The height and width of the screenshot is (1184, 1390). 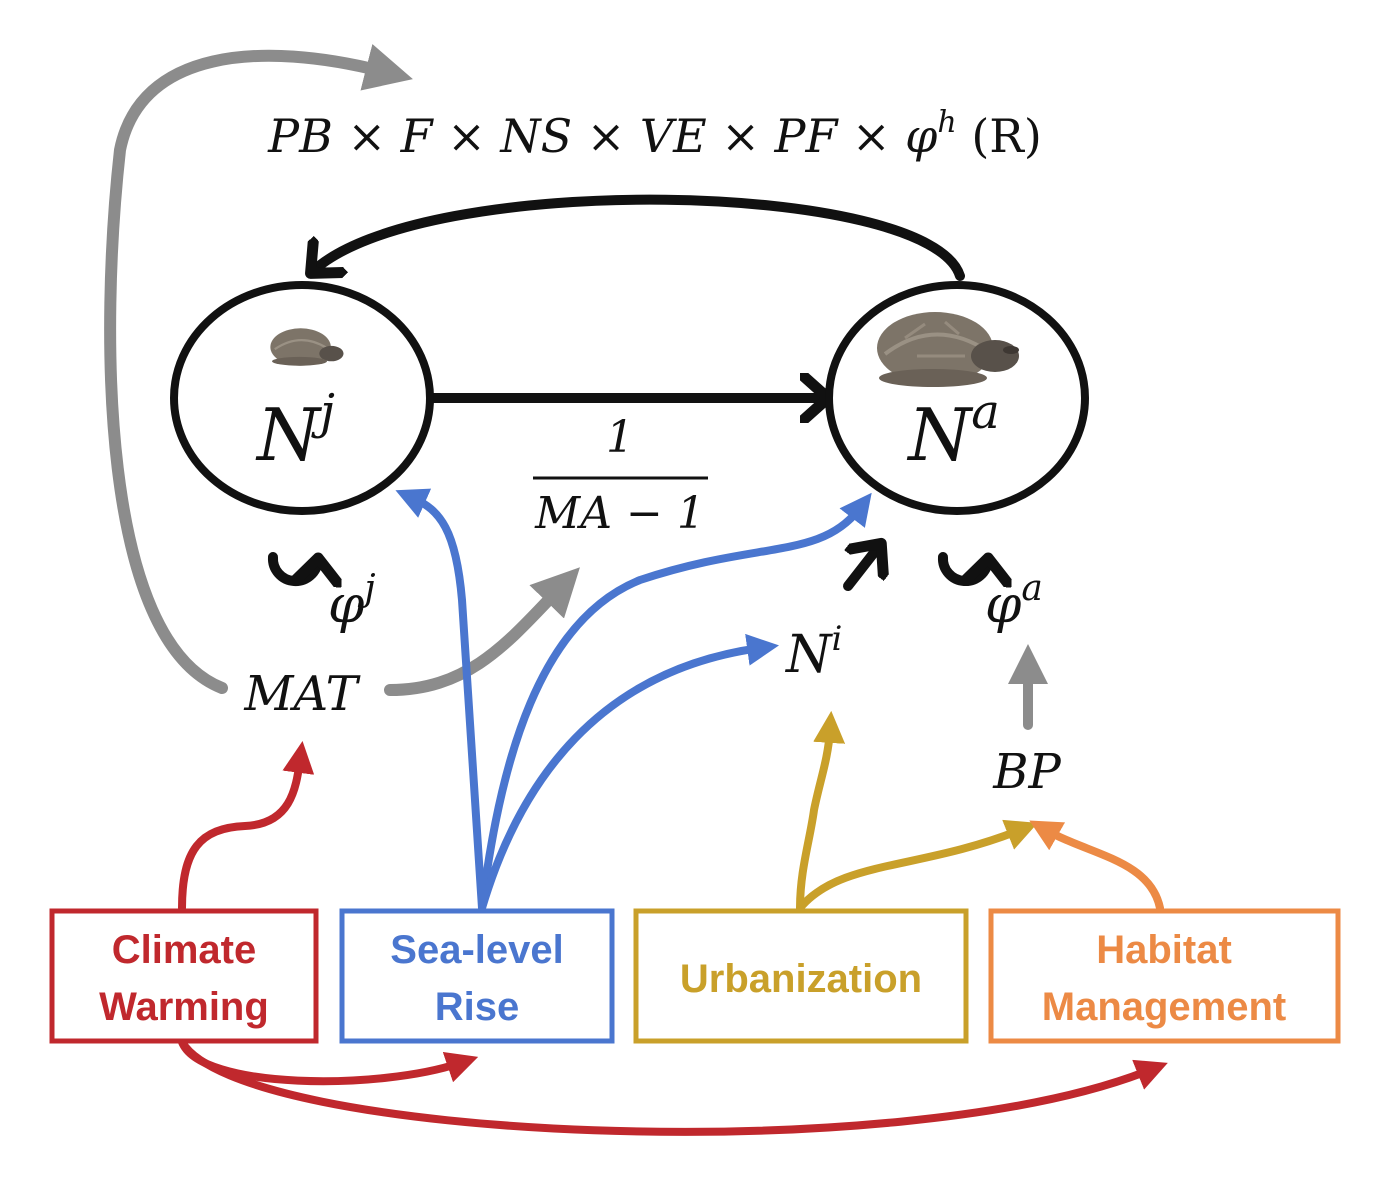 What do you see at coordinates (1026, 772) in the screenshot?
I see `bp-label: BP` at bounding box center [1026, 772].